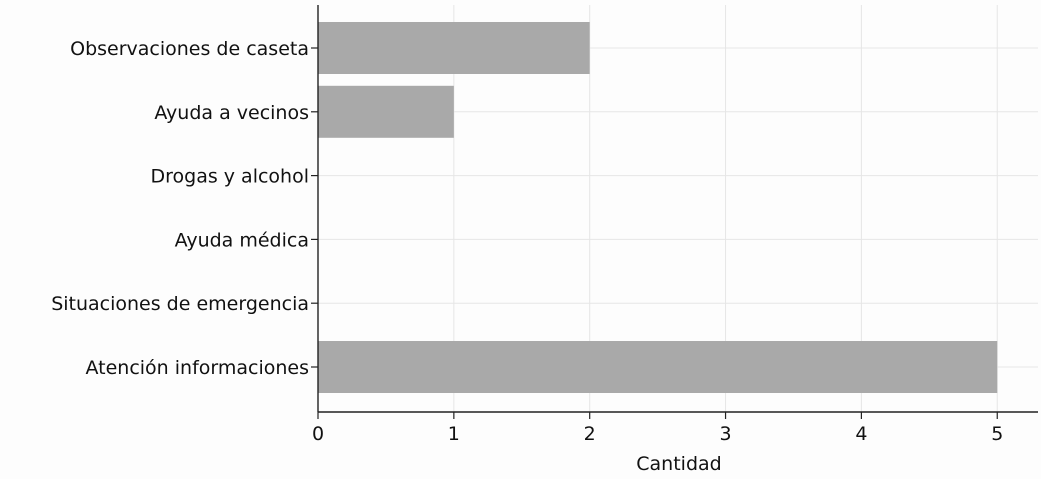 This screenshot has height=479, width=1041. I want to click on x-tick-label: 4, so click(861, 434).